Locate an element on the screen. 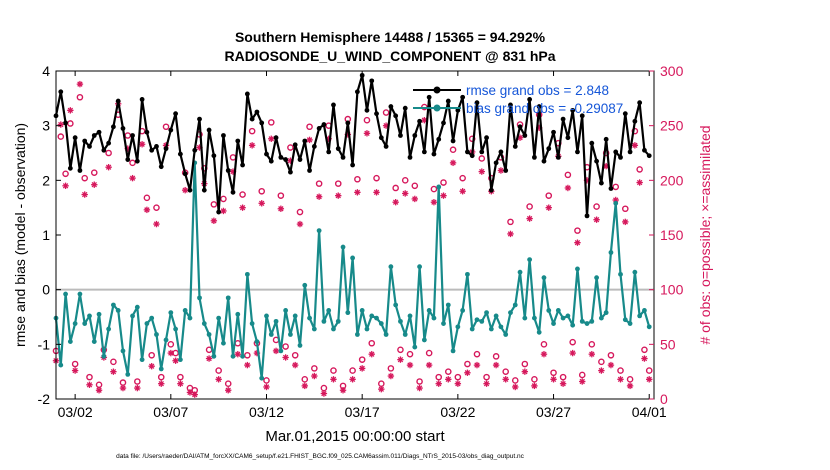  x-tick-label: 03/12 is located at coordinates (266, 412).